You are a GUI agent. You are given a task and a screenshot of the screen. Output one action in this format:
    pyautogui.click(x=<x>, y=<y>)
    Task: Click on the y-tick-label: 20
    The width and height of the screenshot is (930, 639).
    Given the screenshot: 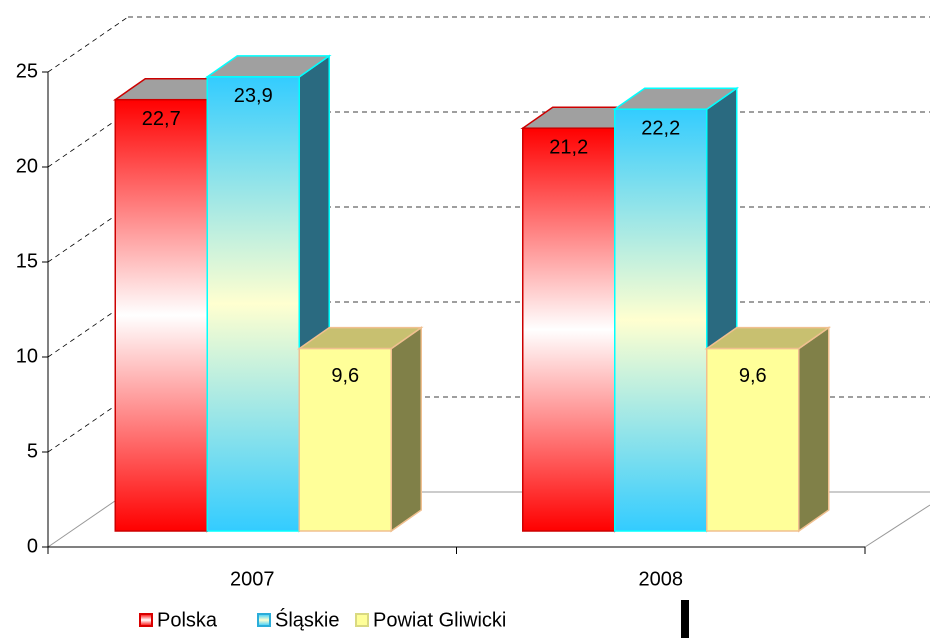 What is the action you would take?
    pyautogui.click(x=27, y=166)
    